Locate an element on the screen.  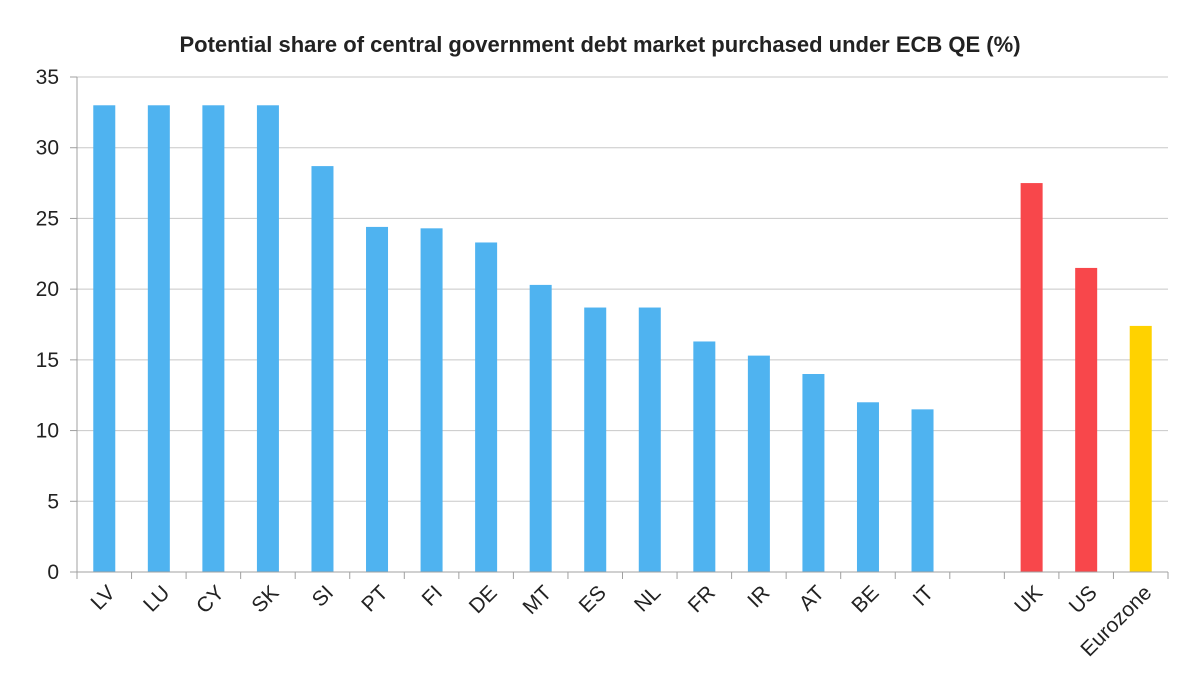
bar-nl is located at coordinates (649, 439).